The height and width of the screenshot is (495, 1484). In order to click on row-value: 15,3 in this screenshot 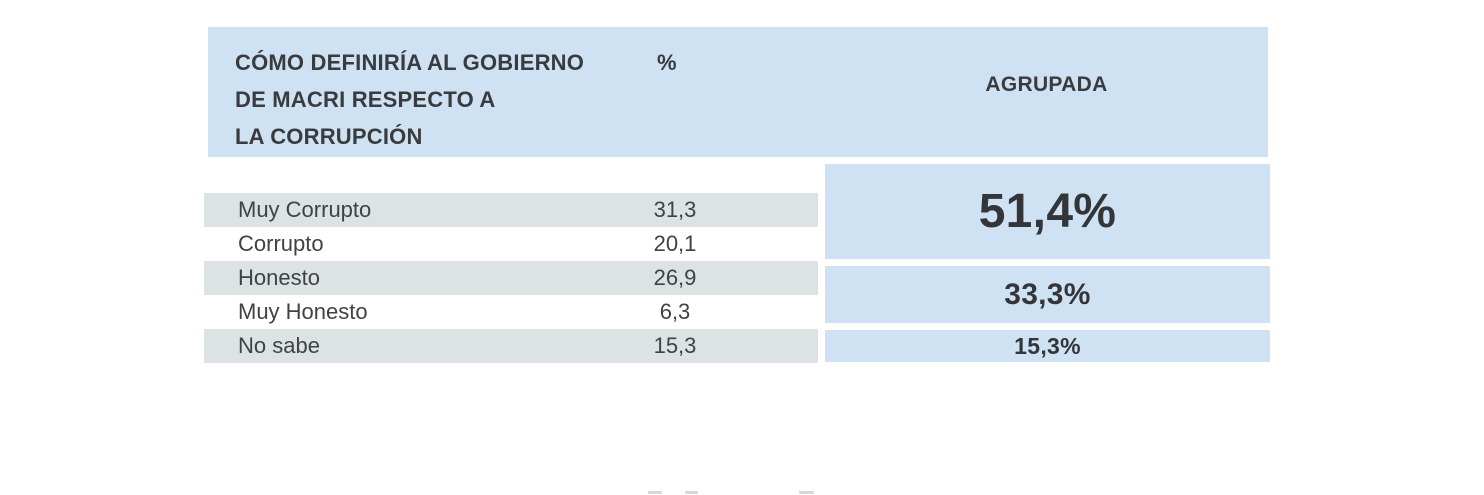, I will do `click(675, 345)`.